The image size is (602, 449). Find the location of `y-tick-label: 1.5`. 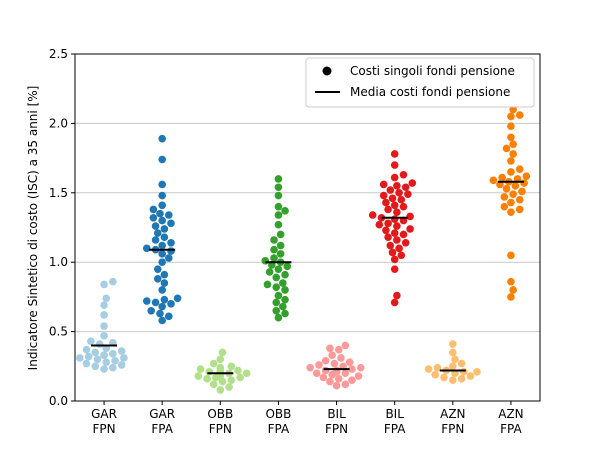

y-tick-label: 1.5 is located at coordinates (58, 193).